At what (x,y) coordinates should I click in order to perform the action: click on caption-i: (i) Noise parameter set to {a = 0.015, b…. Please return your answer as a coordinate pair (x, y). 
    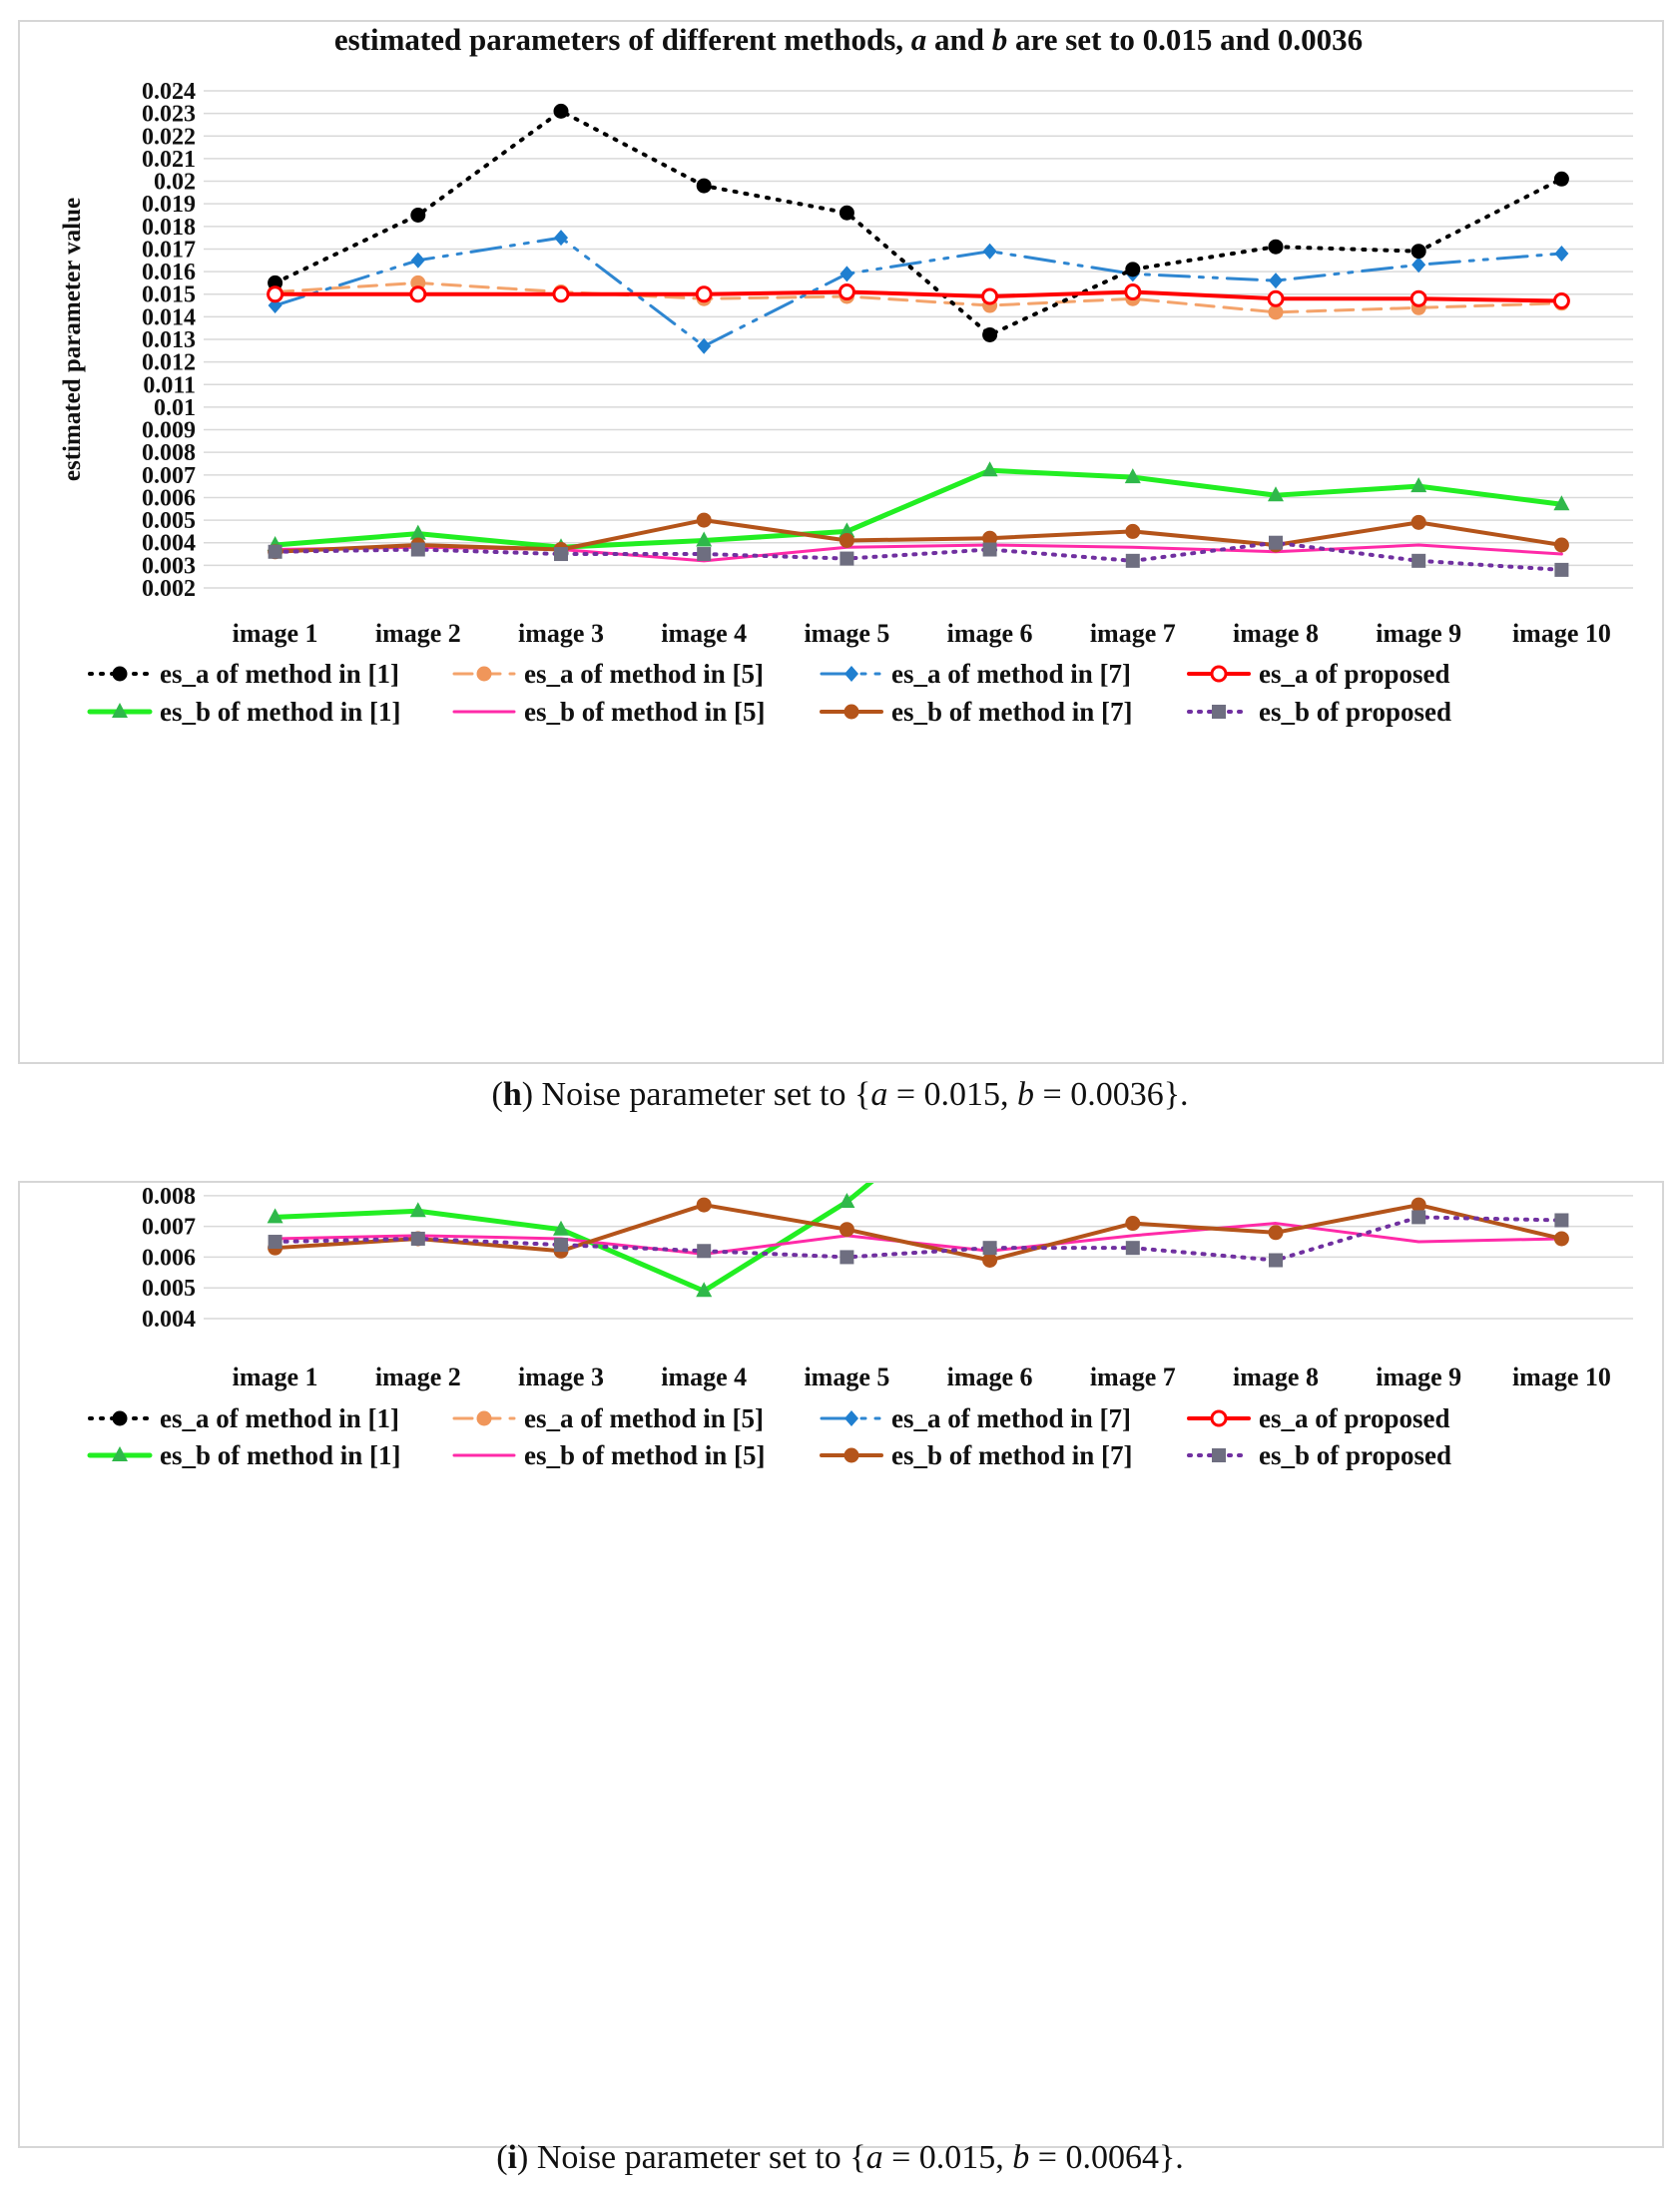
    Looking at the image, I should click on (840, 2157).